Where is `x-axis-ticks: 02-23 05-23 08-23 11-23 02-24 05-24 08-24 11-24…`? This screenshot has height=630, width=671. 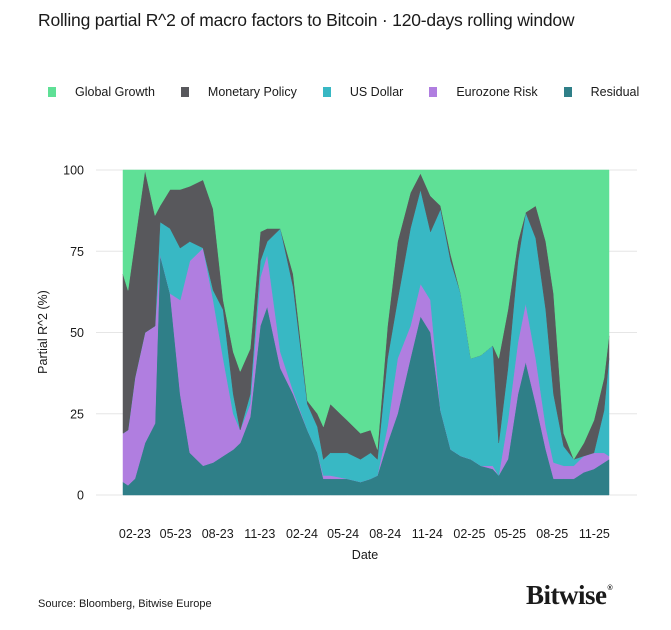
x-axis-ticks: 02-23 05-23 08-23 11-23 02-24 05-24 08-24 11-24… is located at coordinates (364, 534).